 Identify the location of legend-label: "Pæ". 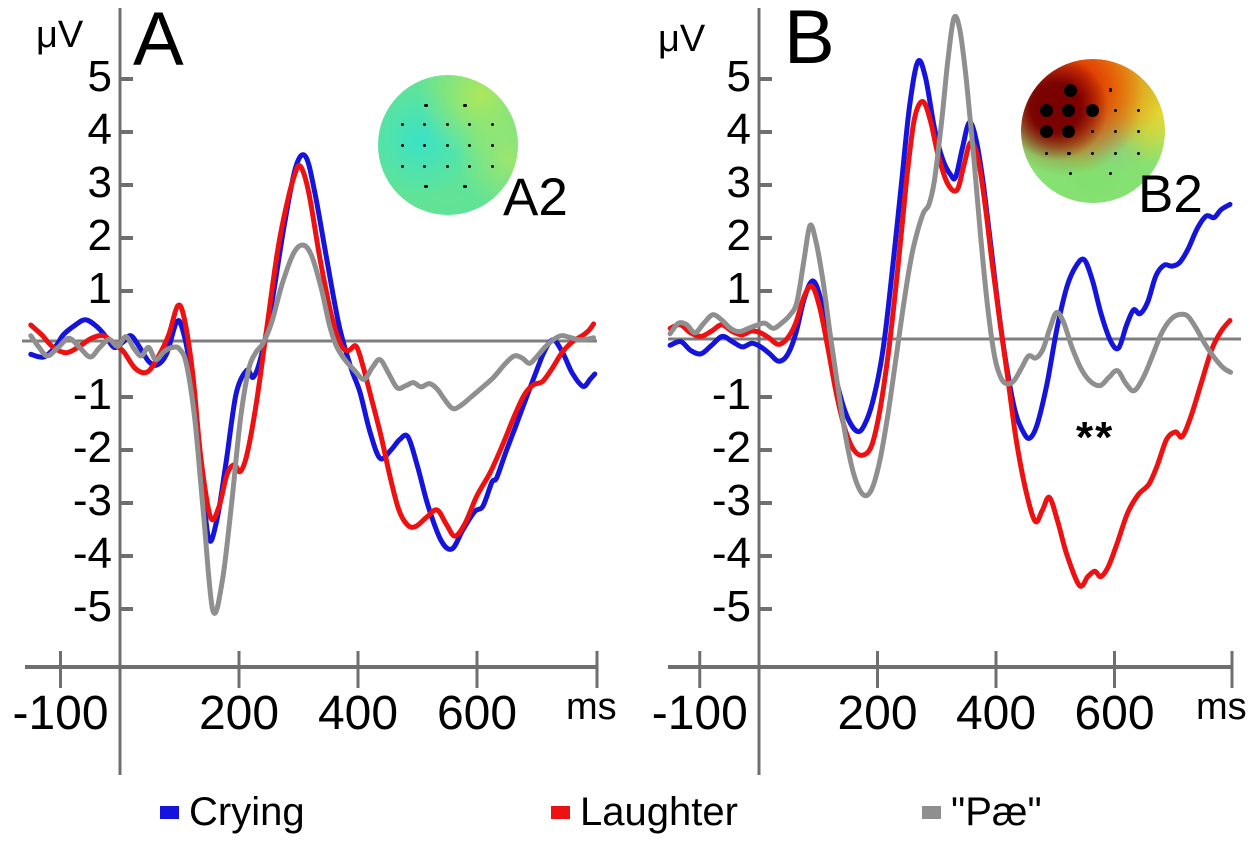
(996, 812).